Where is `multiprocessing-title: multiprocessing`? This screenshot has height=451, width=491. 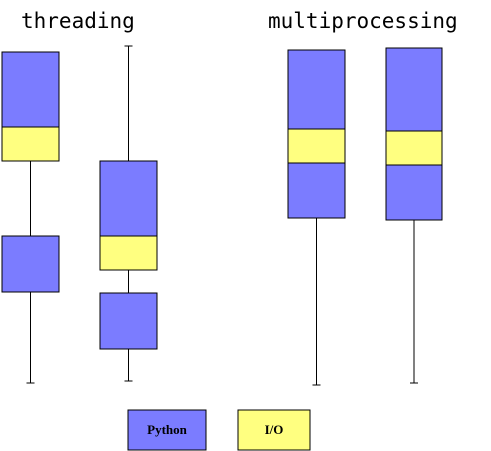
multiprocessing-title: multiprocessing is located at coordinates (363, 21).